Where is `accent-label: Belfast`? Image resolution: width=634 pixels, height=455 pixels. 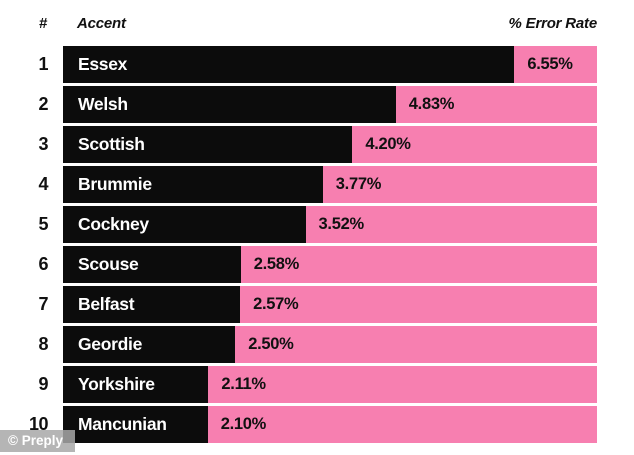
accent-label: Belfast is located at coordinates (106, 304).